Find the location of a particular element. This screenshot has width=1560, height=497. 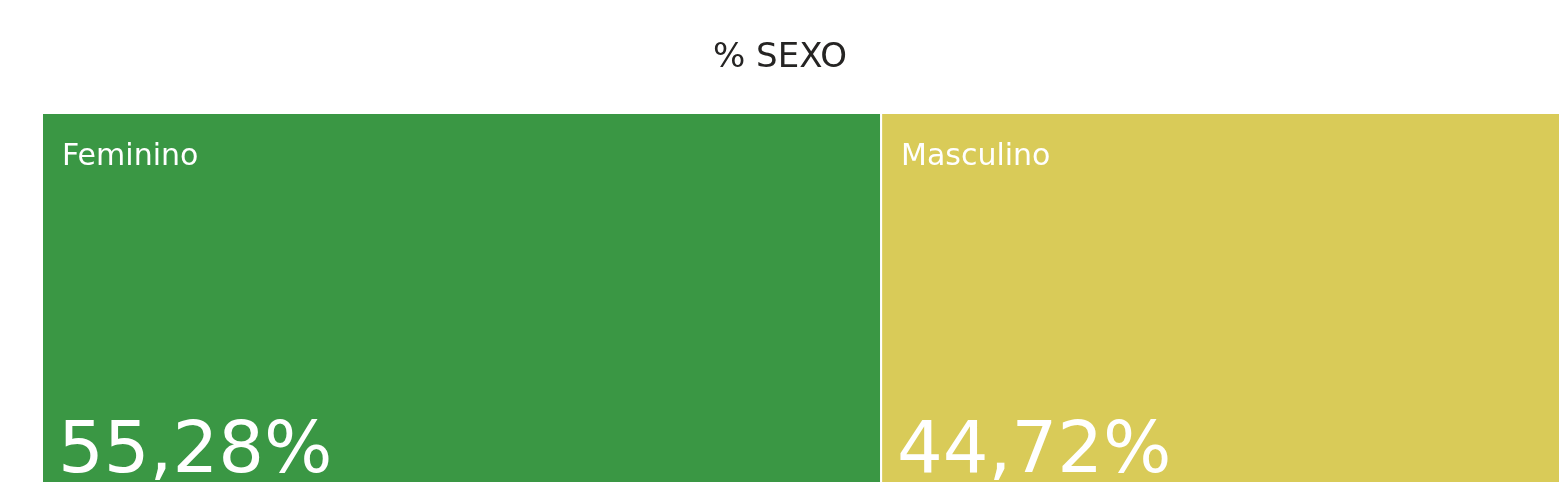

category-label: Feminino is located at coordinates (130, 154).